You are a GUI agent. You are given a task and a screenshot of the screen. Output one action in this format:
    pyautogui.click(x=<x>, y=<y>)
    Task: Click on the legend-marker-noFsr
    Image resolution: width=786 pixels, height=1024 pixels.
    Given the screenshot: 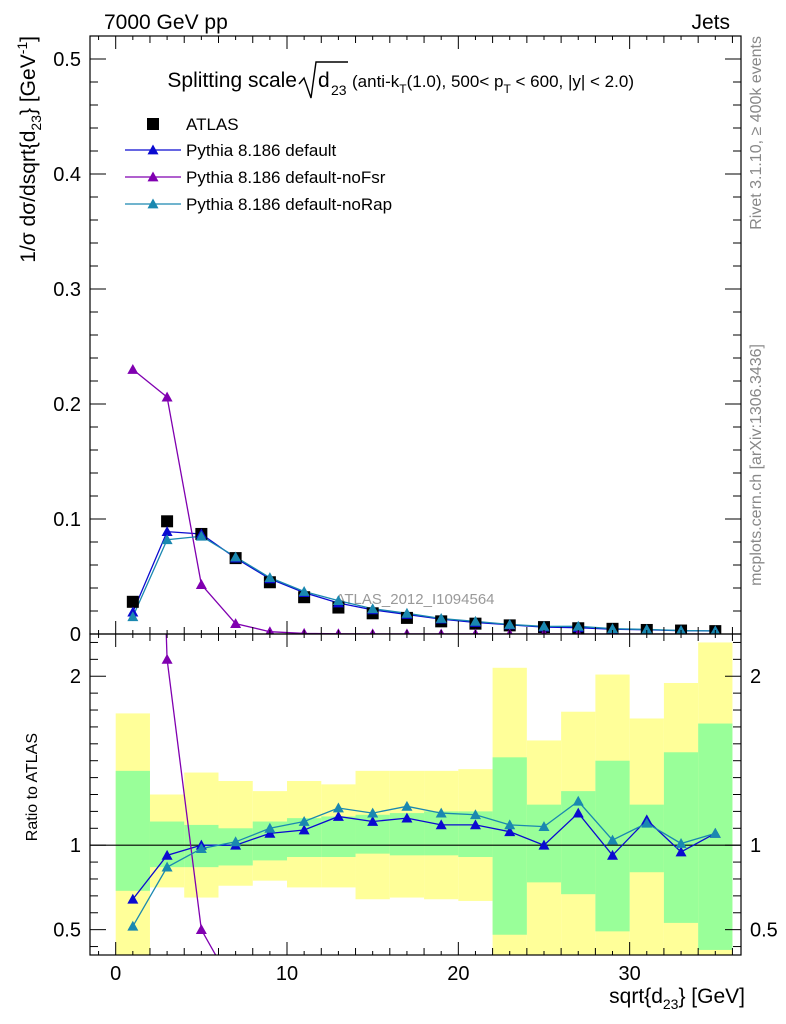 What is the action you would take?
    pyautogui.click(x=153, y=176)
    